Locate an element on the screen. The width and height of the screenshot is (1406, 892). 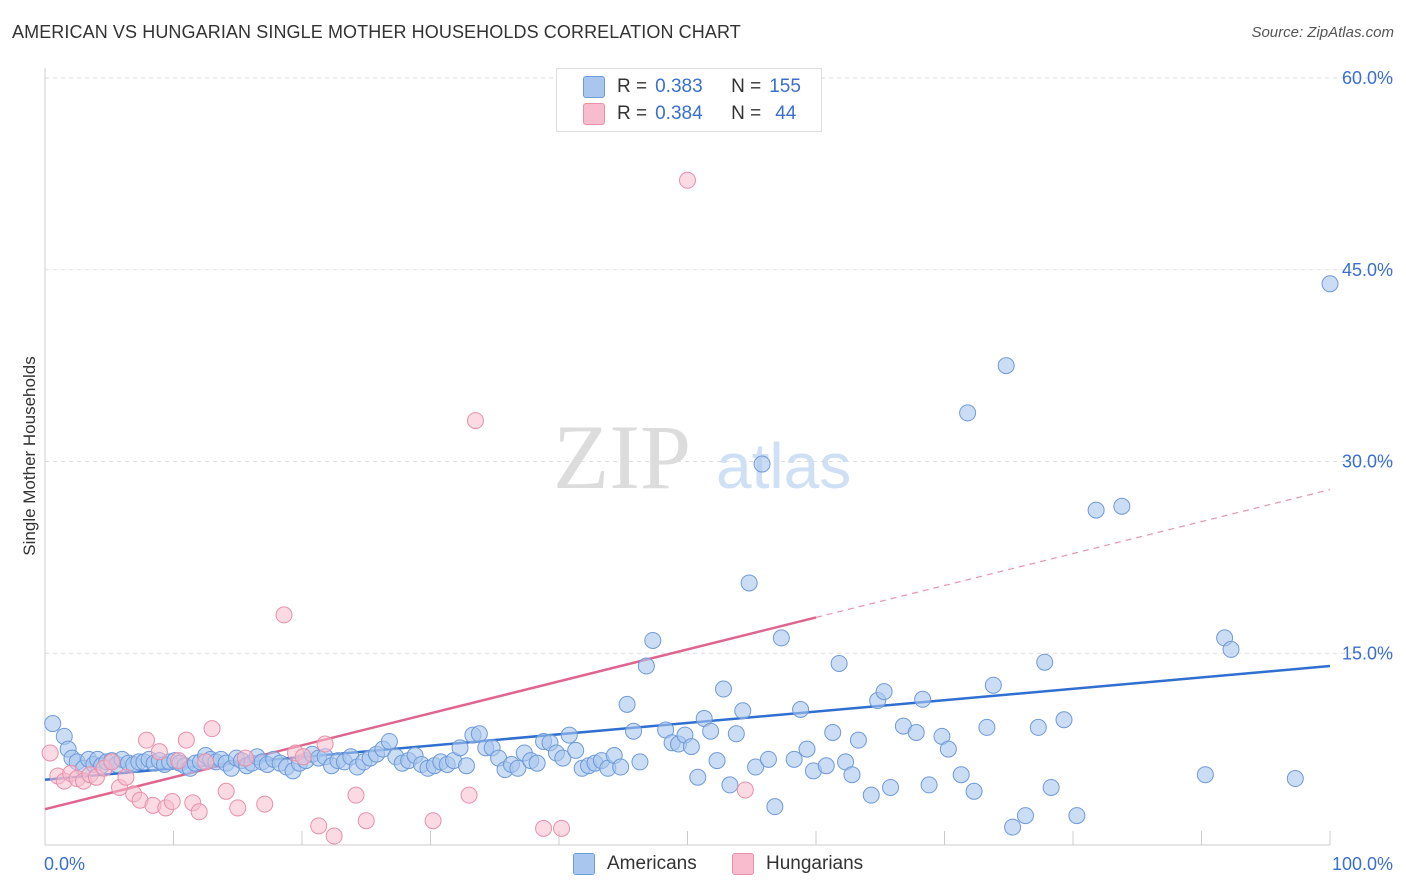
y-tick-label: 15.0% is located at coordinates (1367, 653).